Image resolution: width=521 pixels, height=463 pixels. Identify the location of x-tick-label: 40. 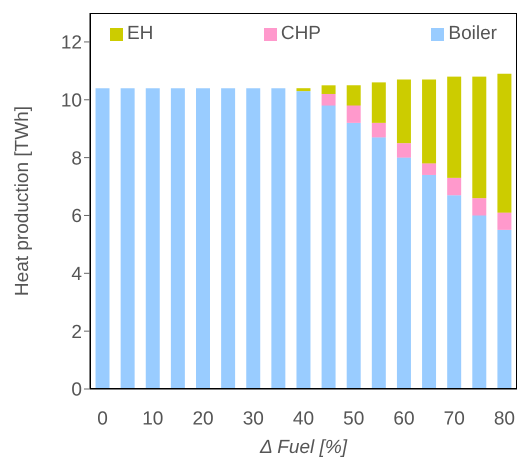
(303, 419).